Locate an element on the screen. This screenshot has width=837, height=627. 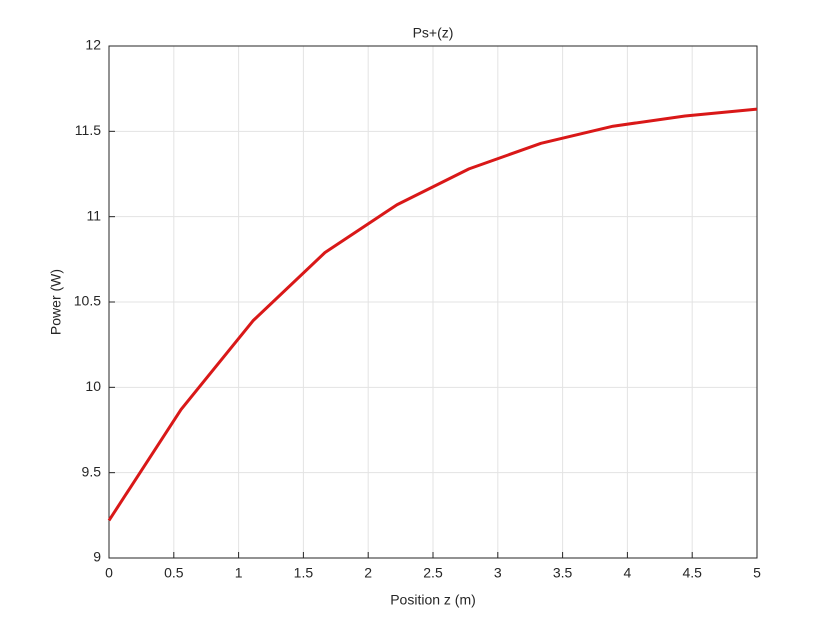
y-tick-label: 9 is located at coordinates (97, 557).